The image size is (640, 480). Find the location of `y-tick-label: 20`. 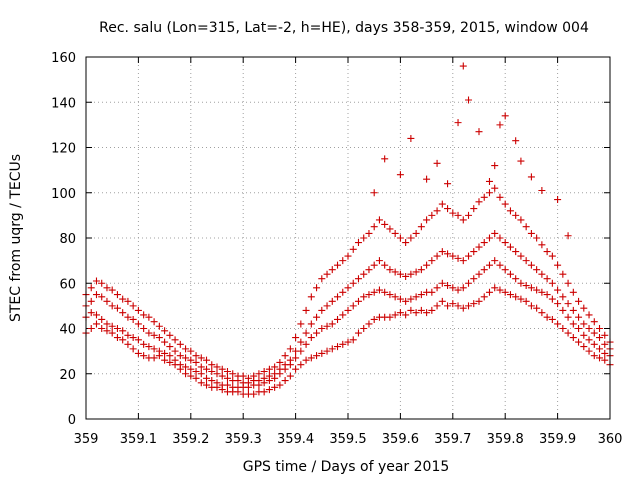

y-tick-label: 20 is located at coordinates (67, 375).